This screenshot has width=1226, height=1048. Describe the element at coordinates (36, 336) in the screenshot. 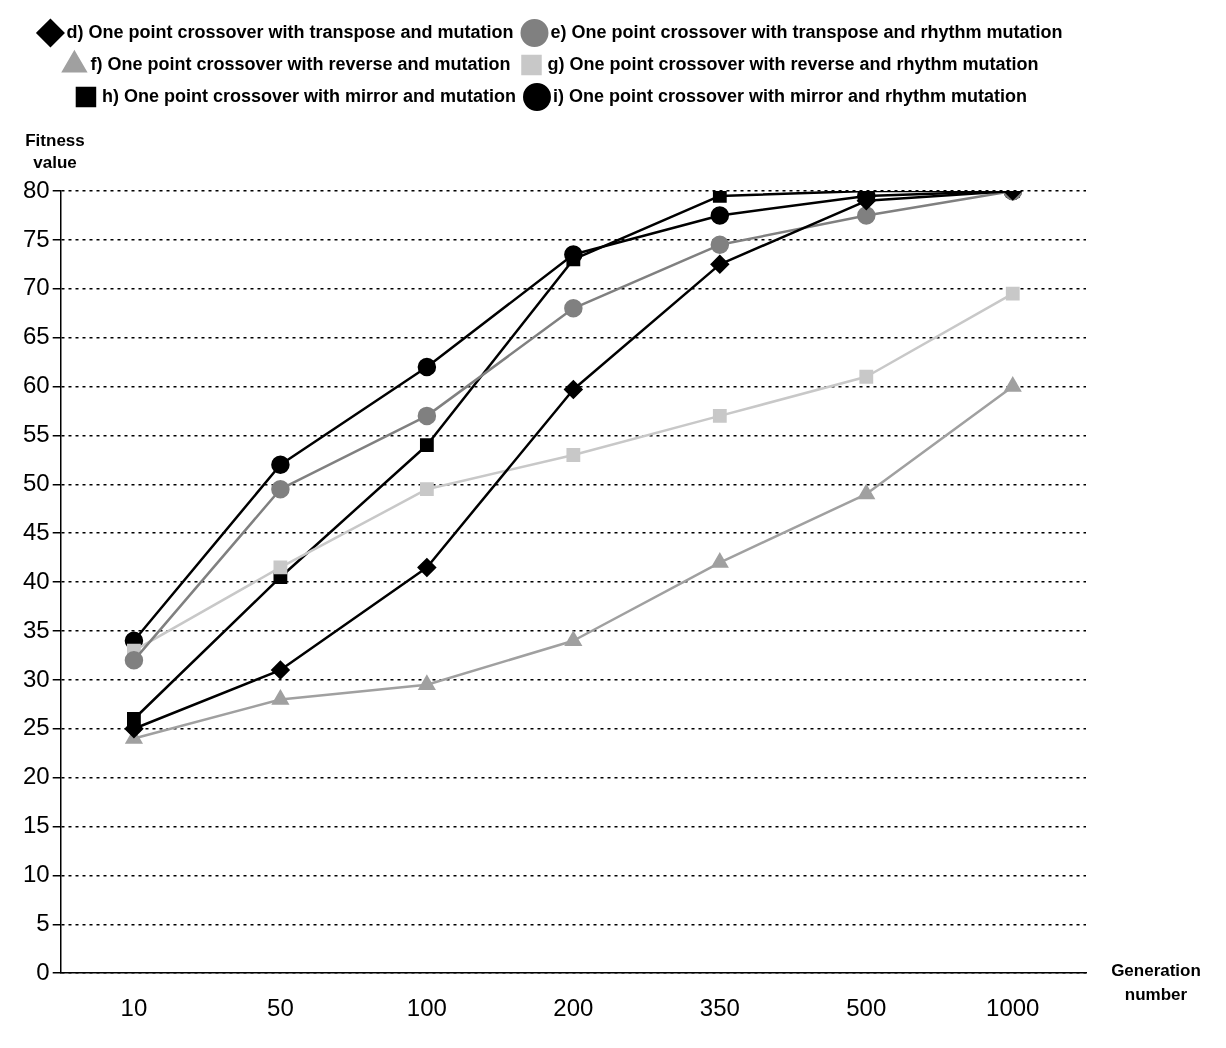

I see `y-tick-label: 65` at that location.